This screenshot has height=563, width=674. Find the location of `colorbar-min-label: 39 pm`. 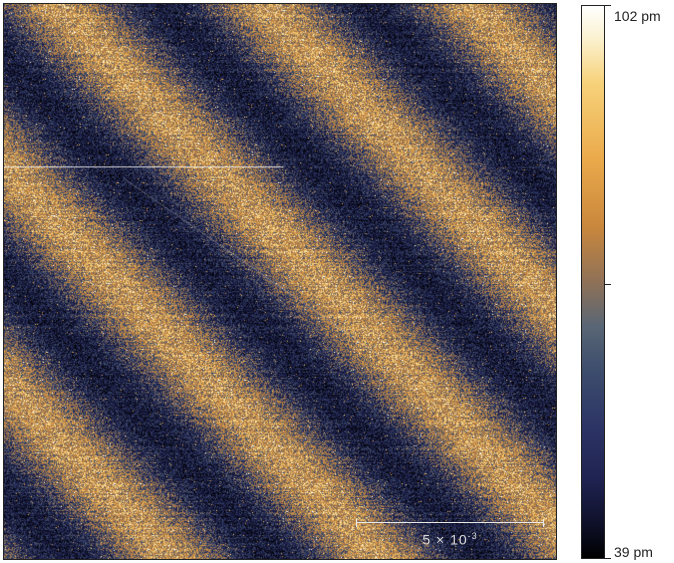

colorbar-min-label: 39 pm is located at coordinates (633, 552).